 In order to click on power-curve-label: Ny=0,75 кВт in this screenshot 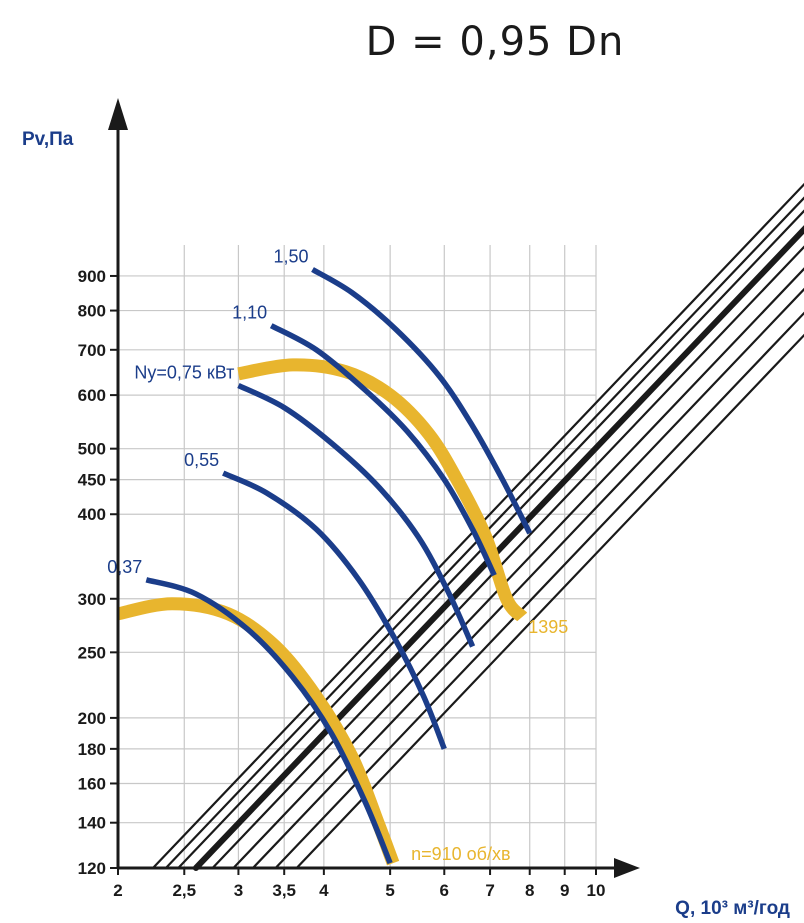, I will do `click(184, 372)`.